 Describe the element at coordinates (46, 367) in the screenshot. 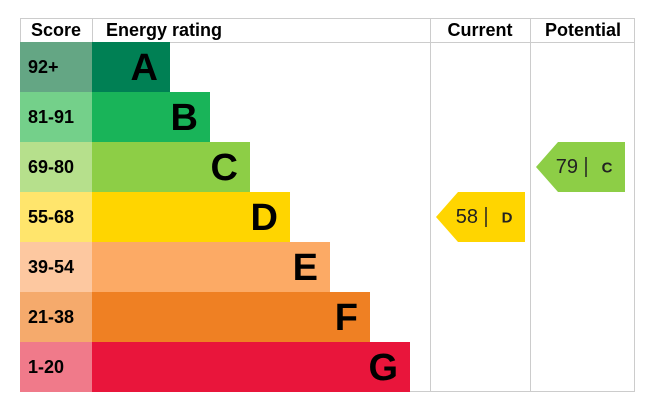

I see `score-label: 1-20` at that location.